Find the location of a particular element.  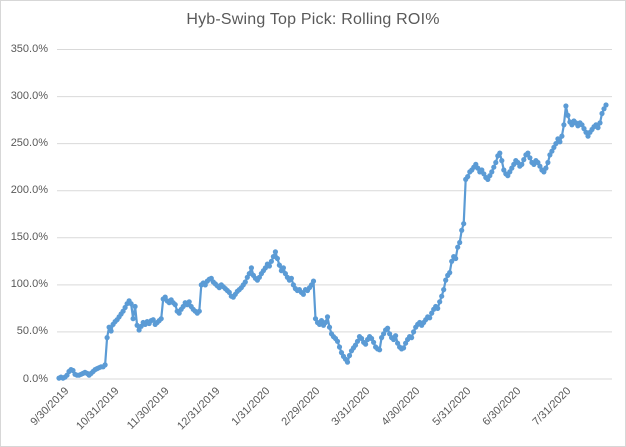

y-axis-tick-label: 350.0% is located at coordinates (29, 49).